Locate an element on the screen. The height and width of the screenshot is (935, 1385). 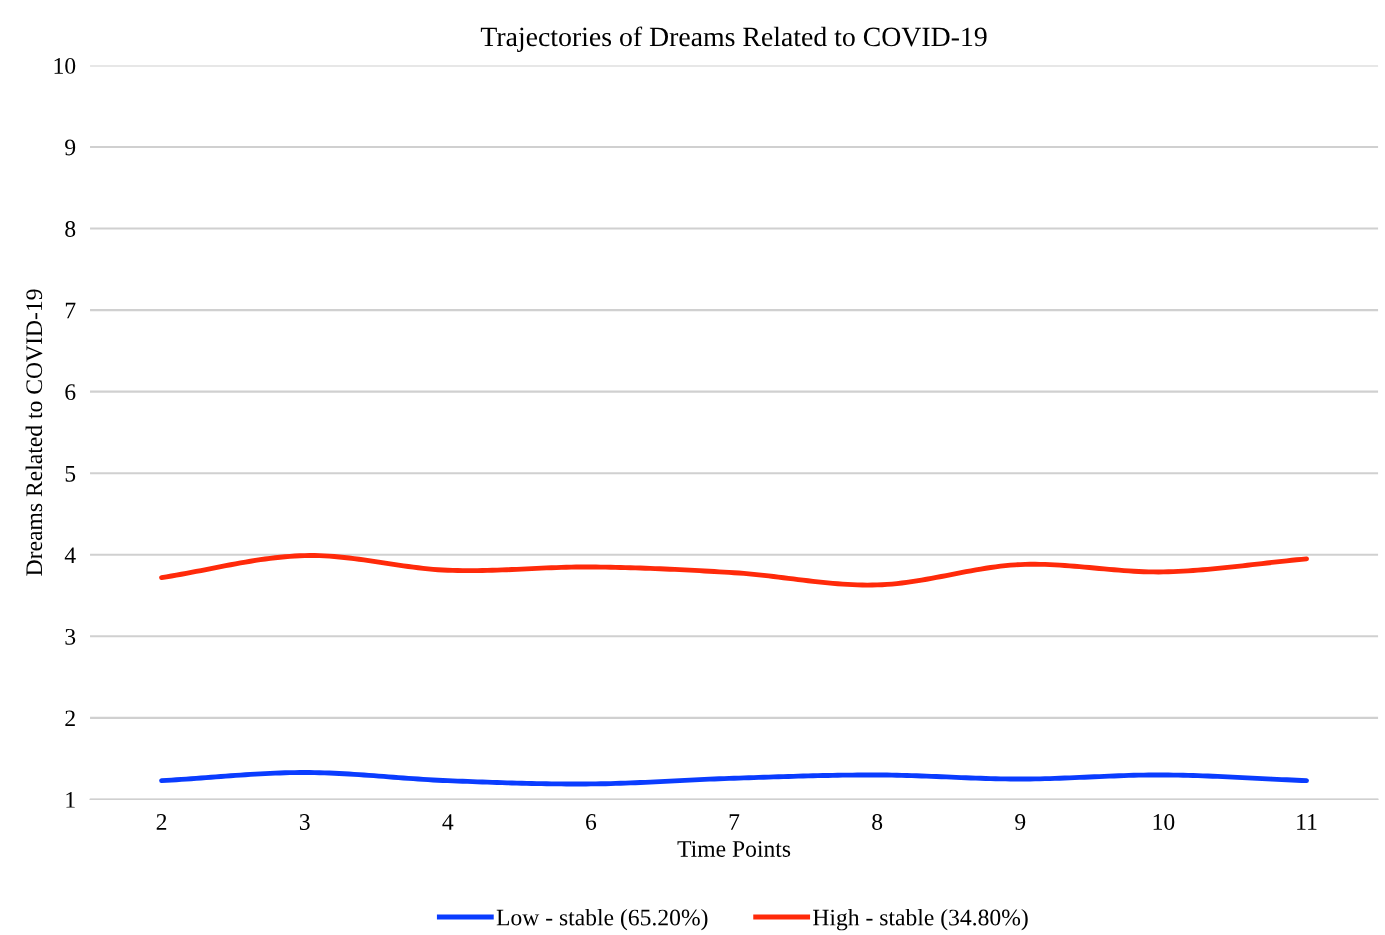
y-tick-label: 6 is located at coordinates (70, 392).